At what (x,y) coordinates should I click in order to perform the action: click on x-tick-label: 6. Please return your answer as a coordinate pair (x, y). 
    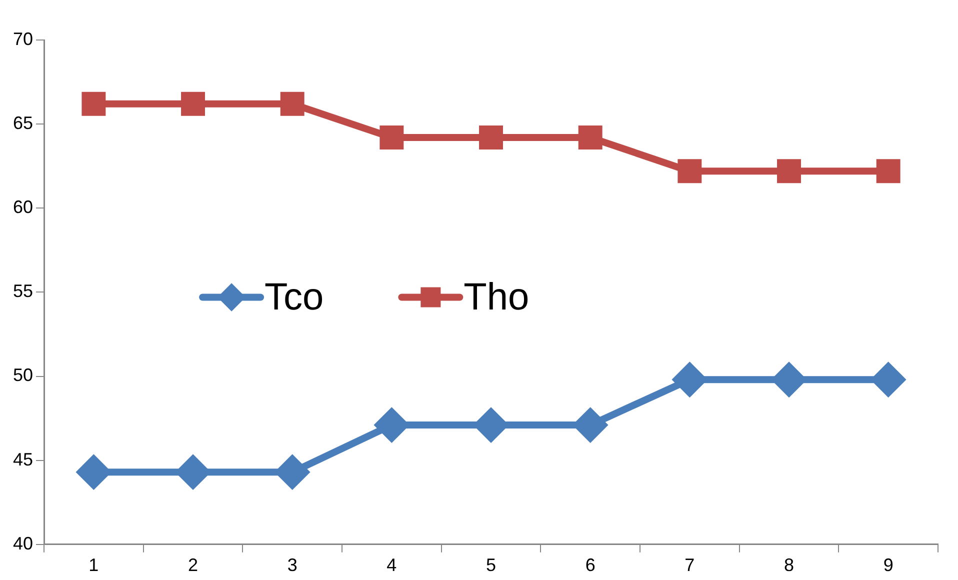
    Looking at the image, I should click on (590, 565).